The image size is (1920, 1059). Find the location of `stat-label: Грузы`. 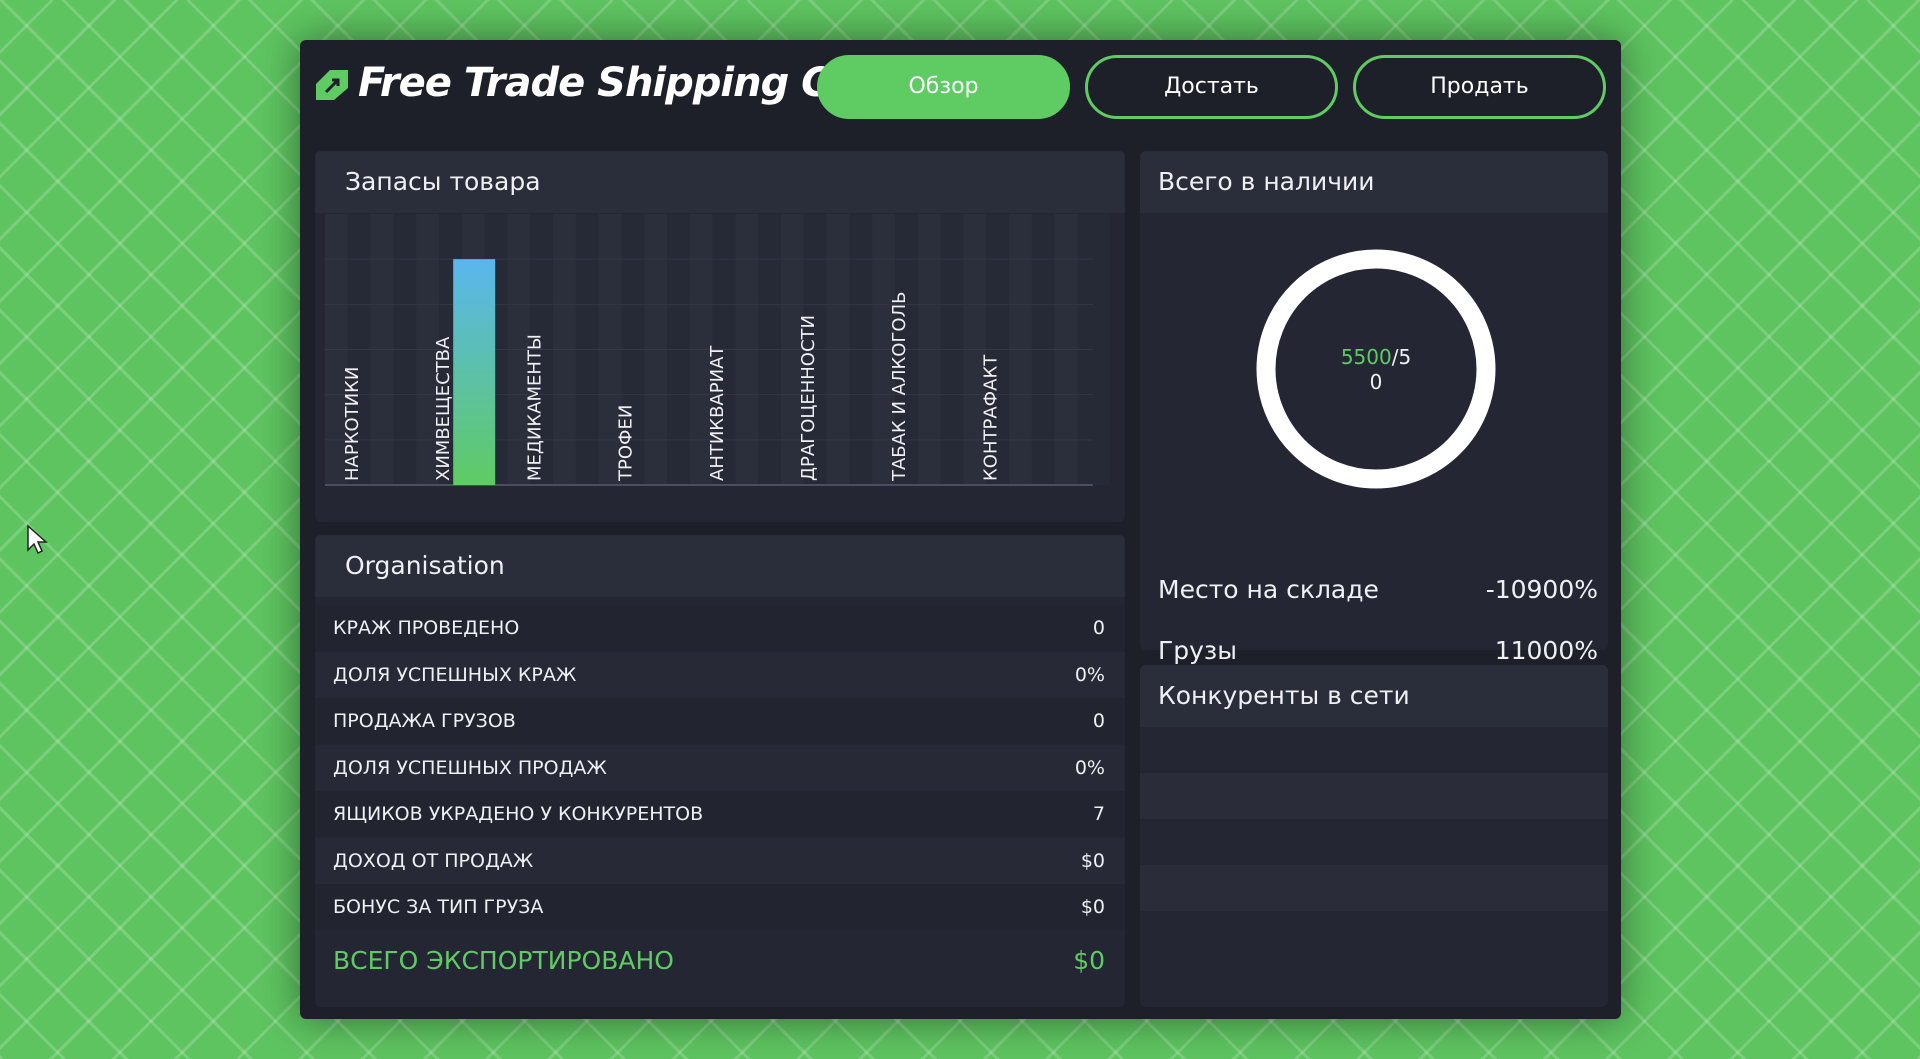

stat-label: Грузы is located at coordinates (1197, 650).